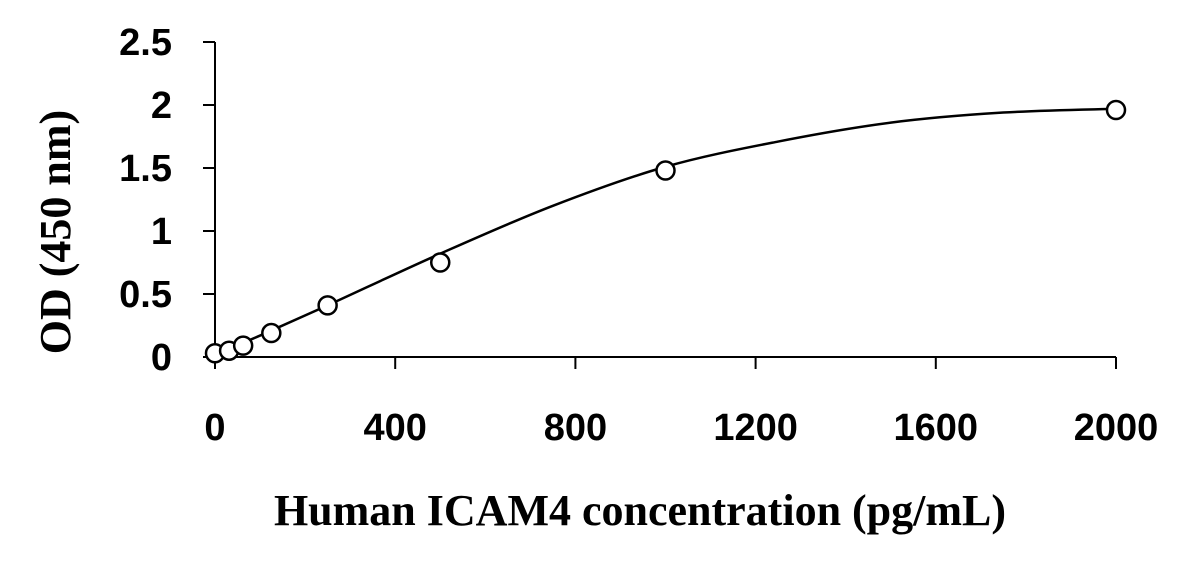 This screenshot has height=562, width=1191. I want to click on y-tick-label: 2, so click(161, 106).